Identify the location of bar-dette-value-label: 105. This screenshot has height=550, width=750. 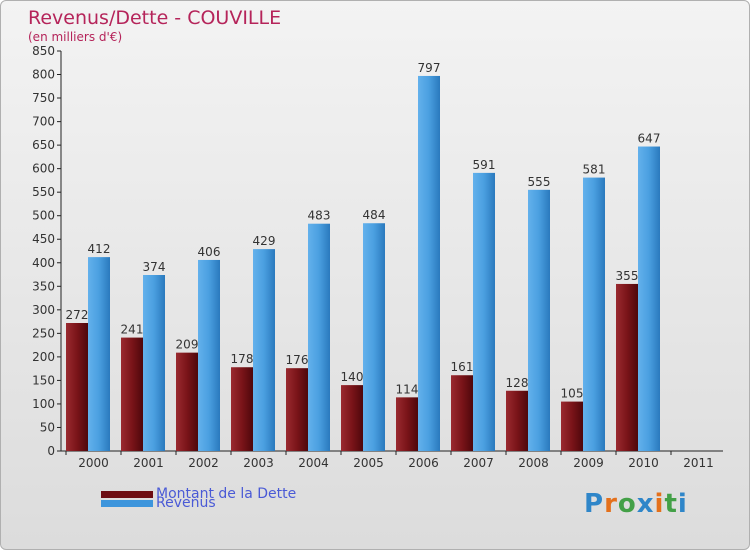
(572, 394).